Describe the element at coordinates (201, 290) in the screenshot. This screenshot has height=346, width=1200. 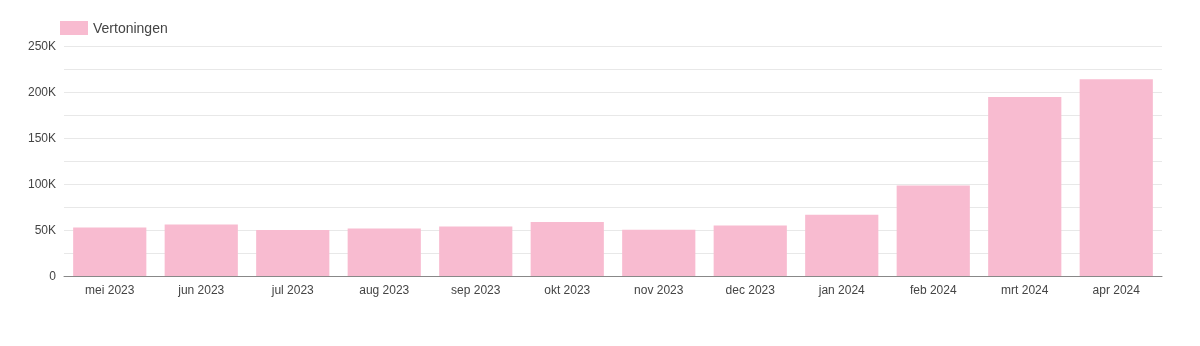
I see `x-tick-label: jun 2023` at that location.